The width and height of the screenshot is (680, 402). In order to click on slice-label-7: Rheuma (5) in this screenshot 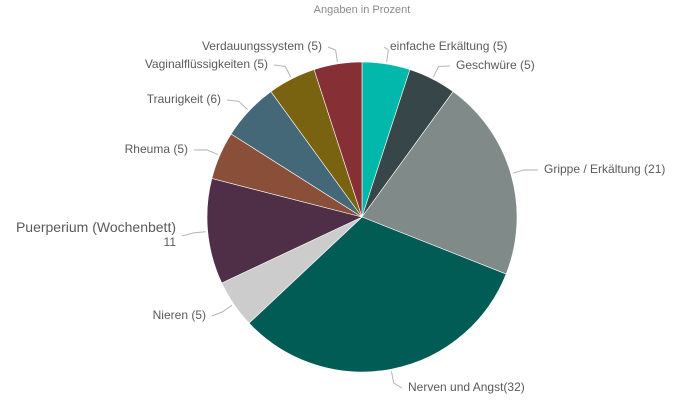, I will do `click(156, 149)`.